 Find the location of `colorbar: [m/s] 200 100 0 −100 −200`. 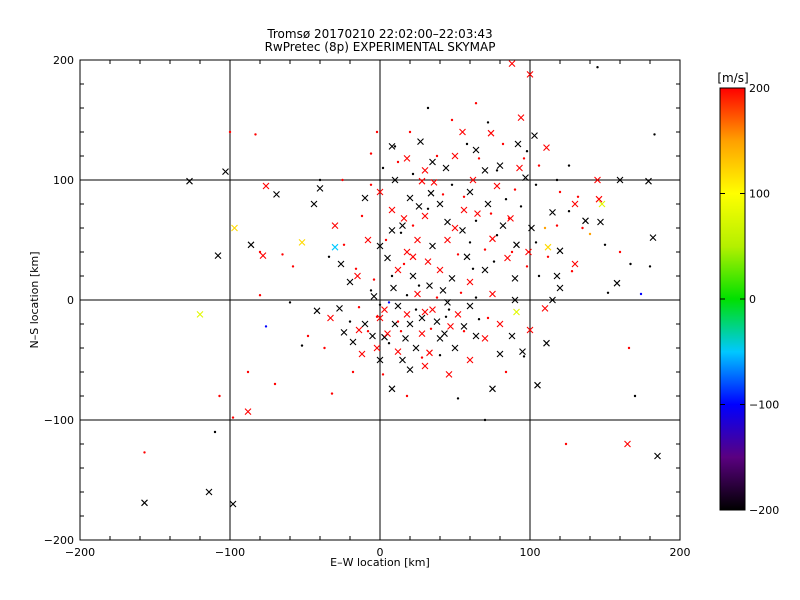

colorbar: [m/s] 200 100 0 −100 −200 is located at coordinates (748, 294).